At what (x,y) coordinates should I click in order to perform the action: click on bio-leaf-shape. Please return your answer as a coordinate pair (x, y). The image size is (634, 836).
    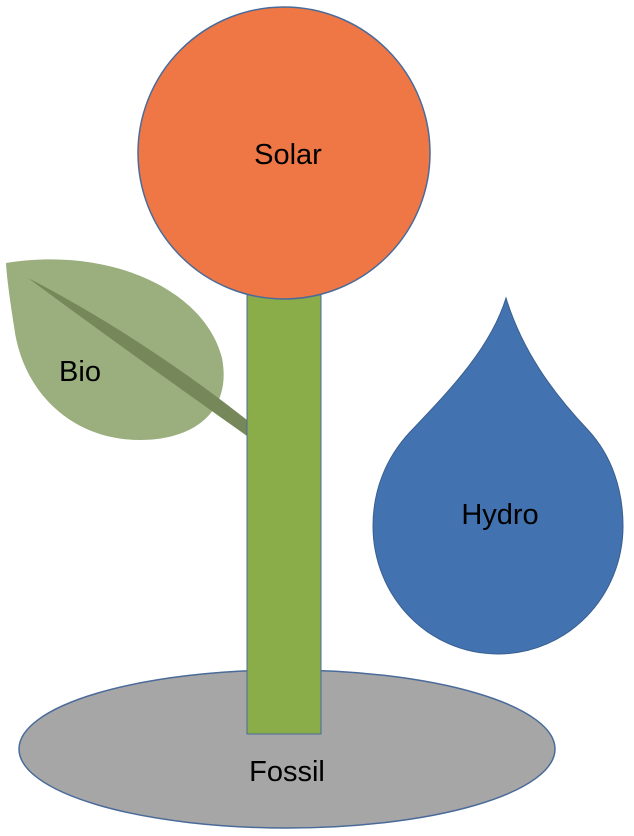
    Looking at the image, I should click on (115, 349).